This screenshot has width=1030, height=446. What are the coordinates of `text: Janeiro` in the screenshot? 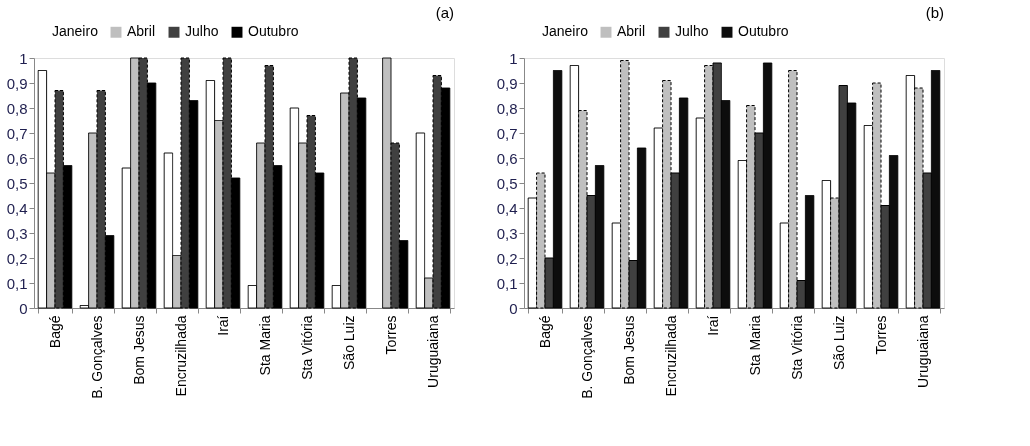 It's located at (75, 31).